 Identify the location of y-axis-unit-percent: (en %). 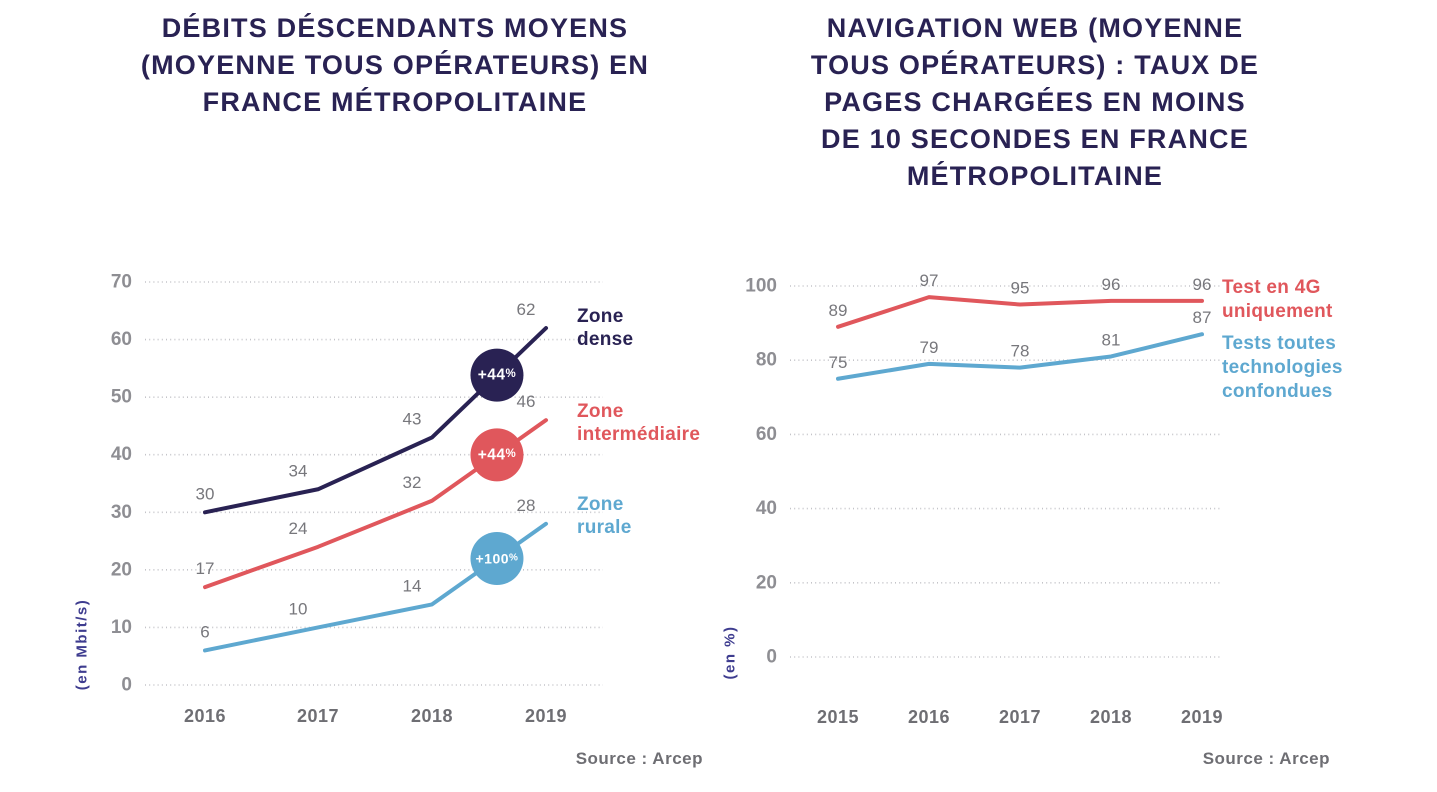
(730, 652).